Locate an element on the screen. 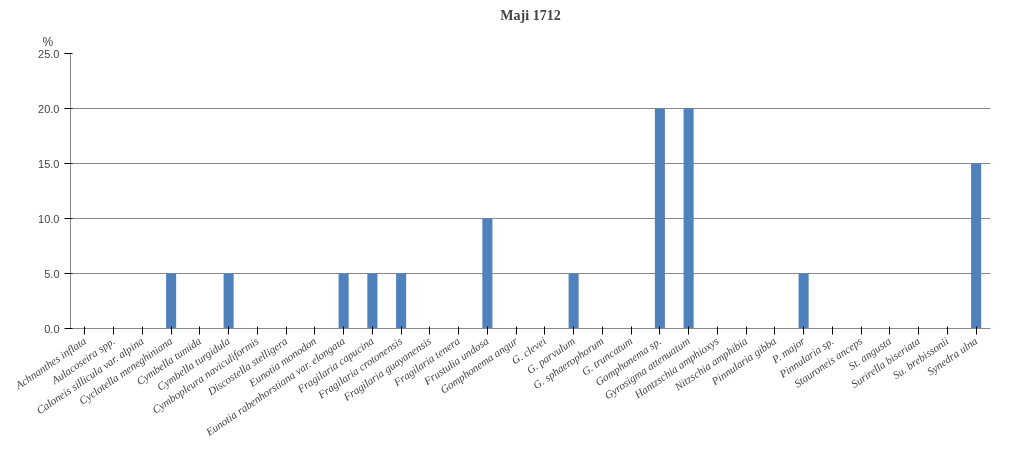  y-tick-label: 20.0 is located at coordinates (49, 108).